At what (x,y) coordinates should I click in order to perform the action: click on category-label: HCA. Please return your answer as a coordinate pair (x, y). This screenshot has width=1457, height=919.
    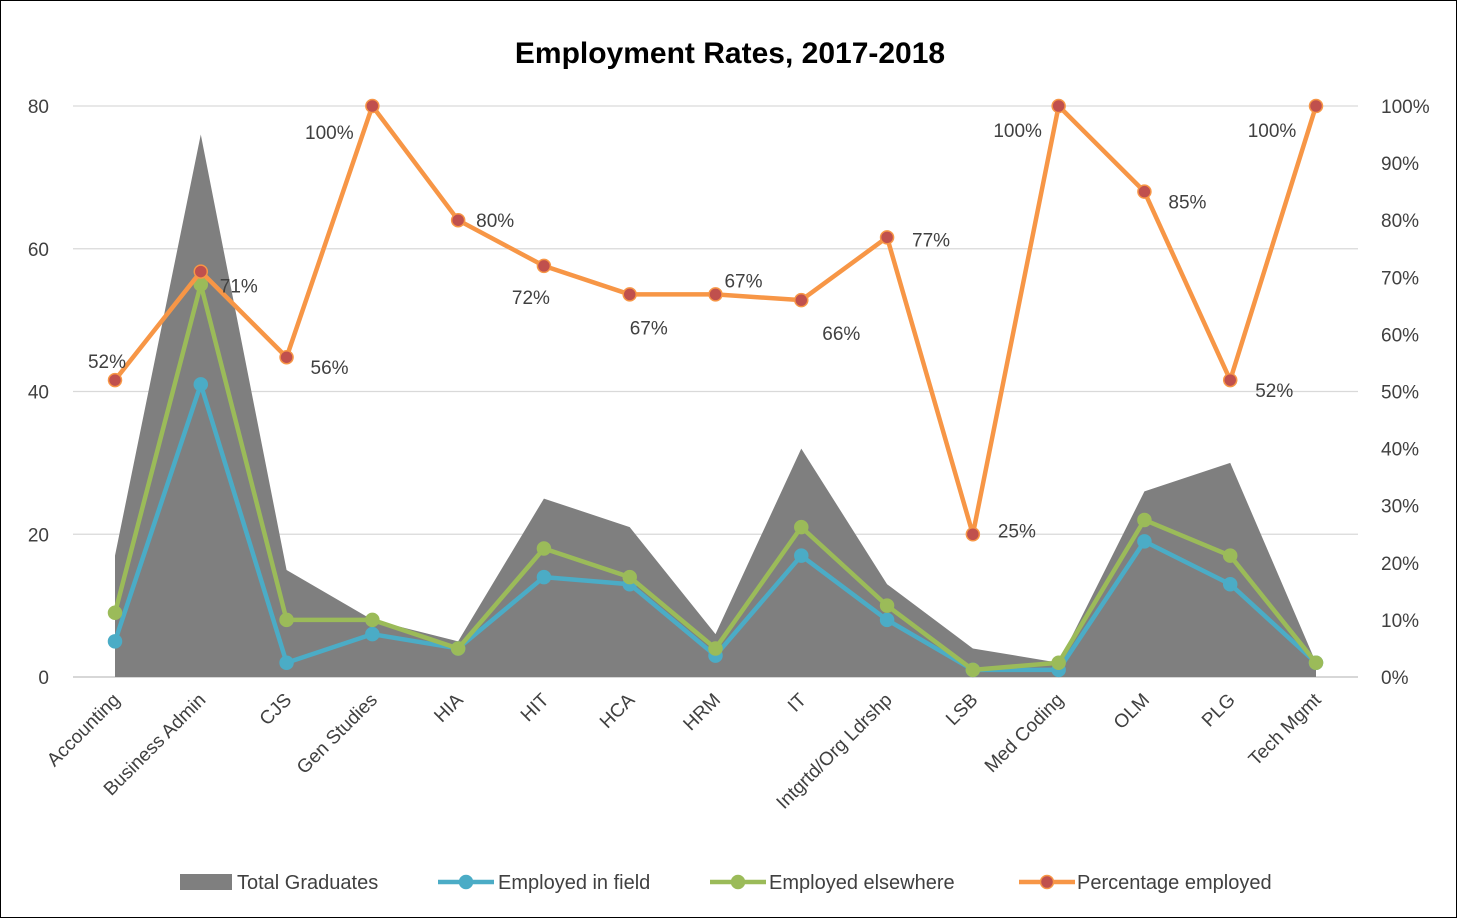
    Looking at the image, I should click on (617, 710).